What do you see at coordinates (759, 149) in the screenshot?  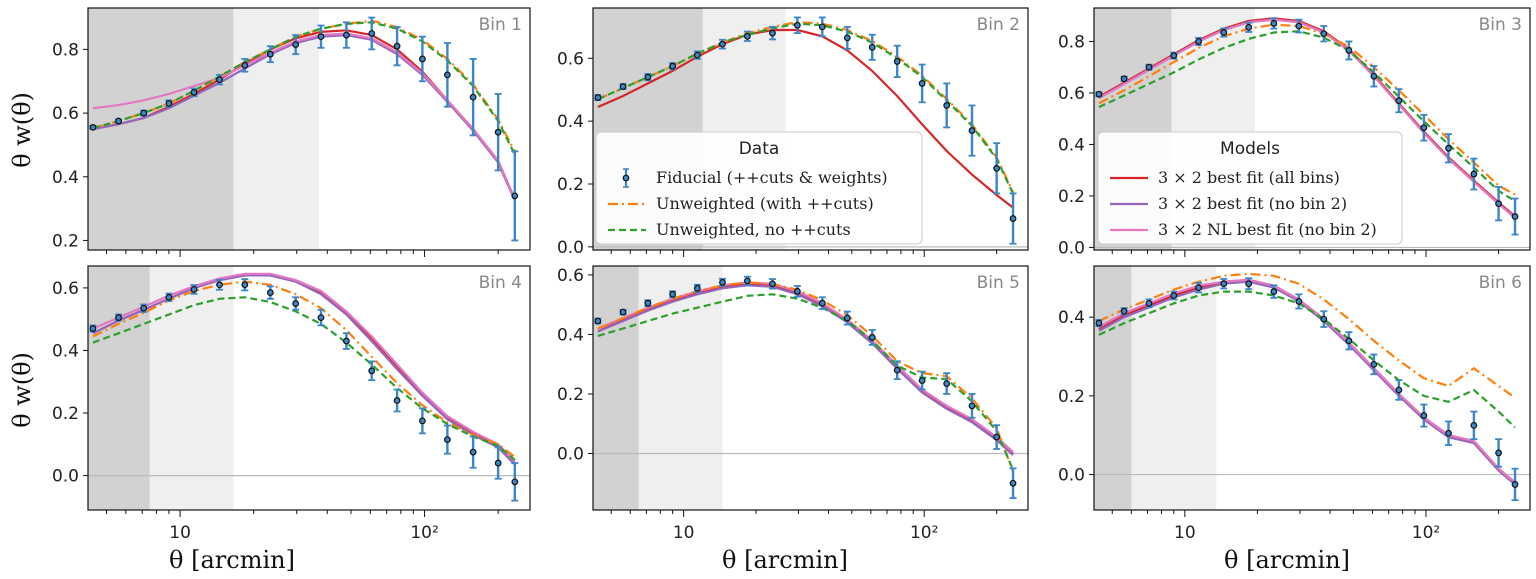 I see `legend-title: Data` at bounding box center [759, 149].